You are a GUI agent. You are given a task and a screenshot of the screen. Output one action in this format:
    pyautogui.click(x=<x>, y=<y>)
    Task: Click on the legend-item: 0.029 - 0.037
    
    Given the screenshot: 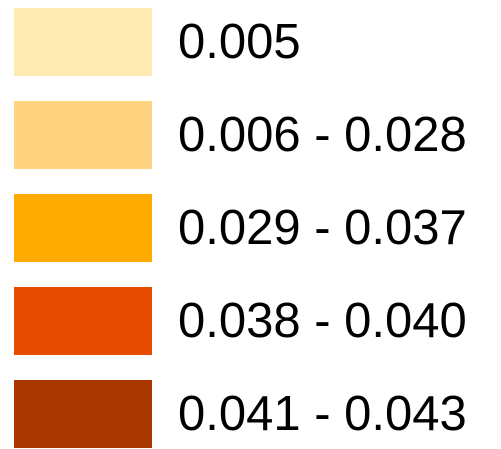 What is the action you would take?
    pyautogui.click(x=254, y=228)
    